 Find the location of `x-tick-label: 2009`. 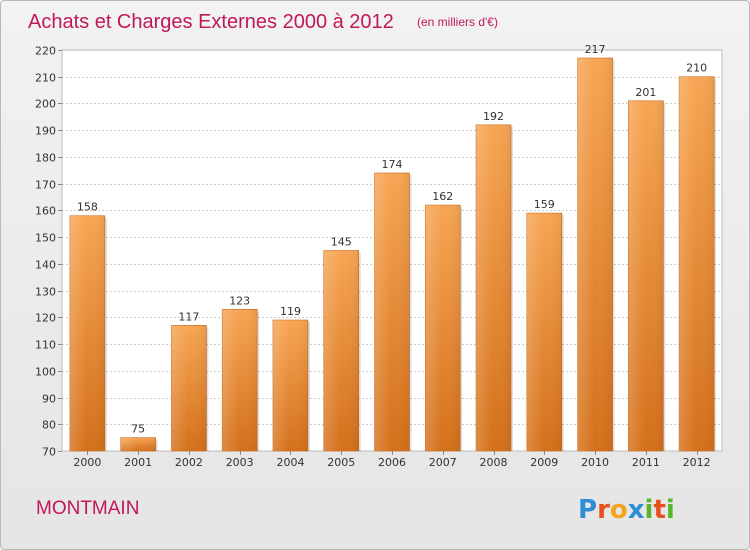

x-tick-label: 2009 is located at coordinates (544, 462).